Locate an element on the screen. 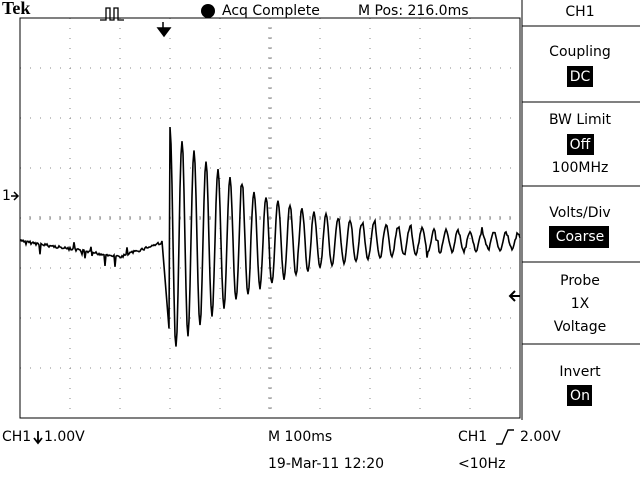  menu-value: Off is located at coordinates (580, 145).